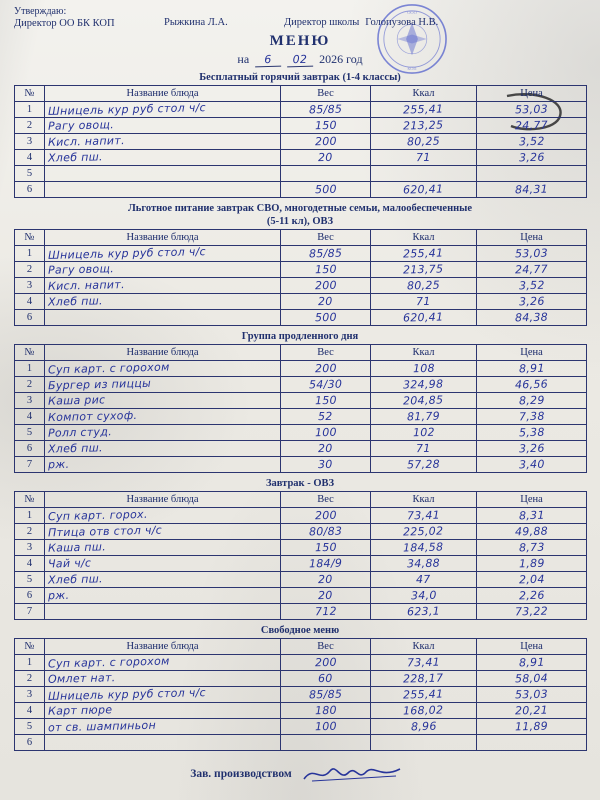 This screenshot has width=600, height=800. What do you see at coordinates (29, 743) in the screenshot?
I see `row-num: 6` at bounding box center [29, 743].